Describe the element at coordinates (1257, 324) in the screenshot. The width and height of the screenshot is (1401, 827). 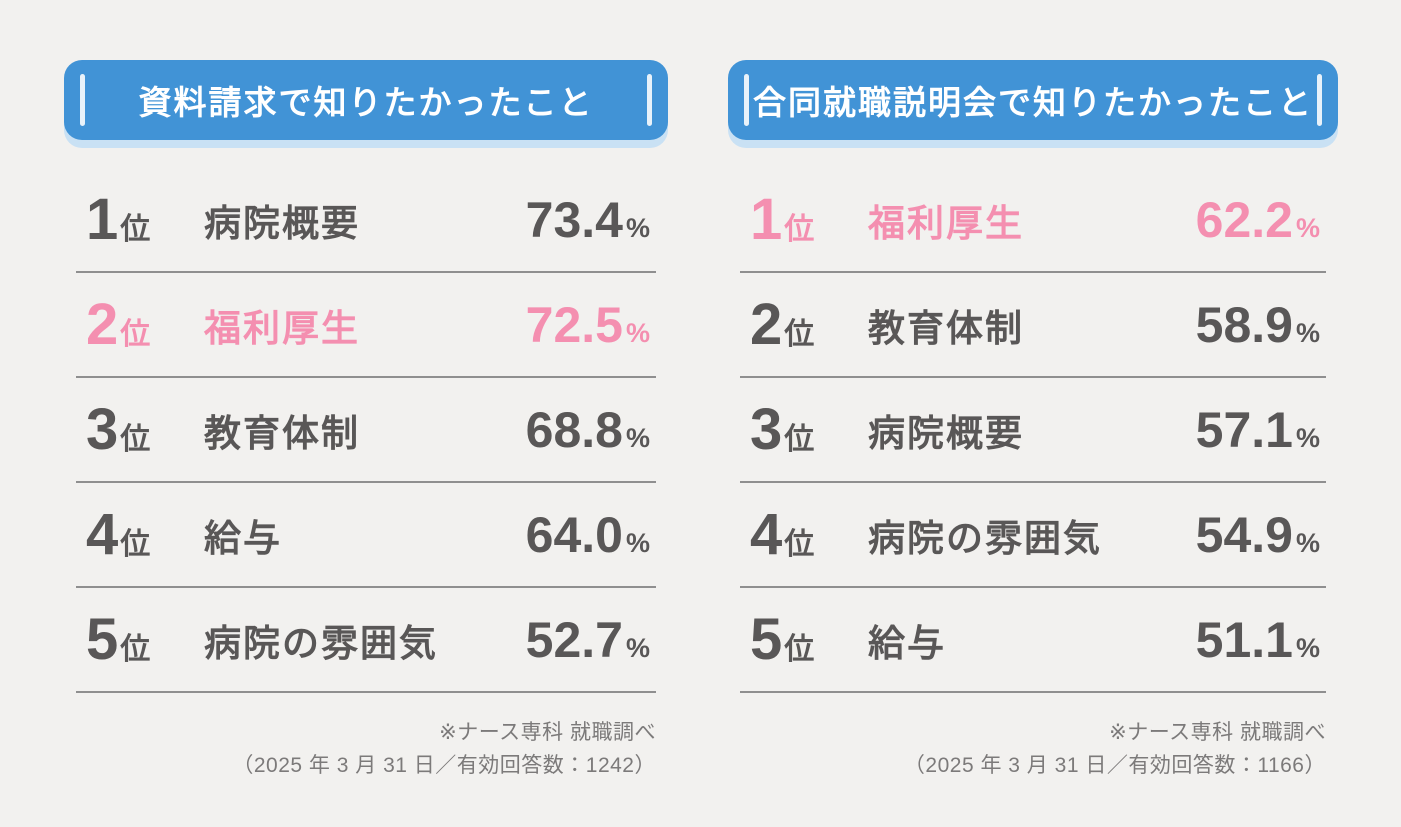
I see `percentage-value: 58.9%` at that location.